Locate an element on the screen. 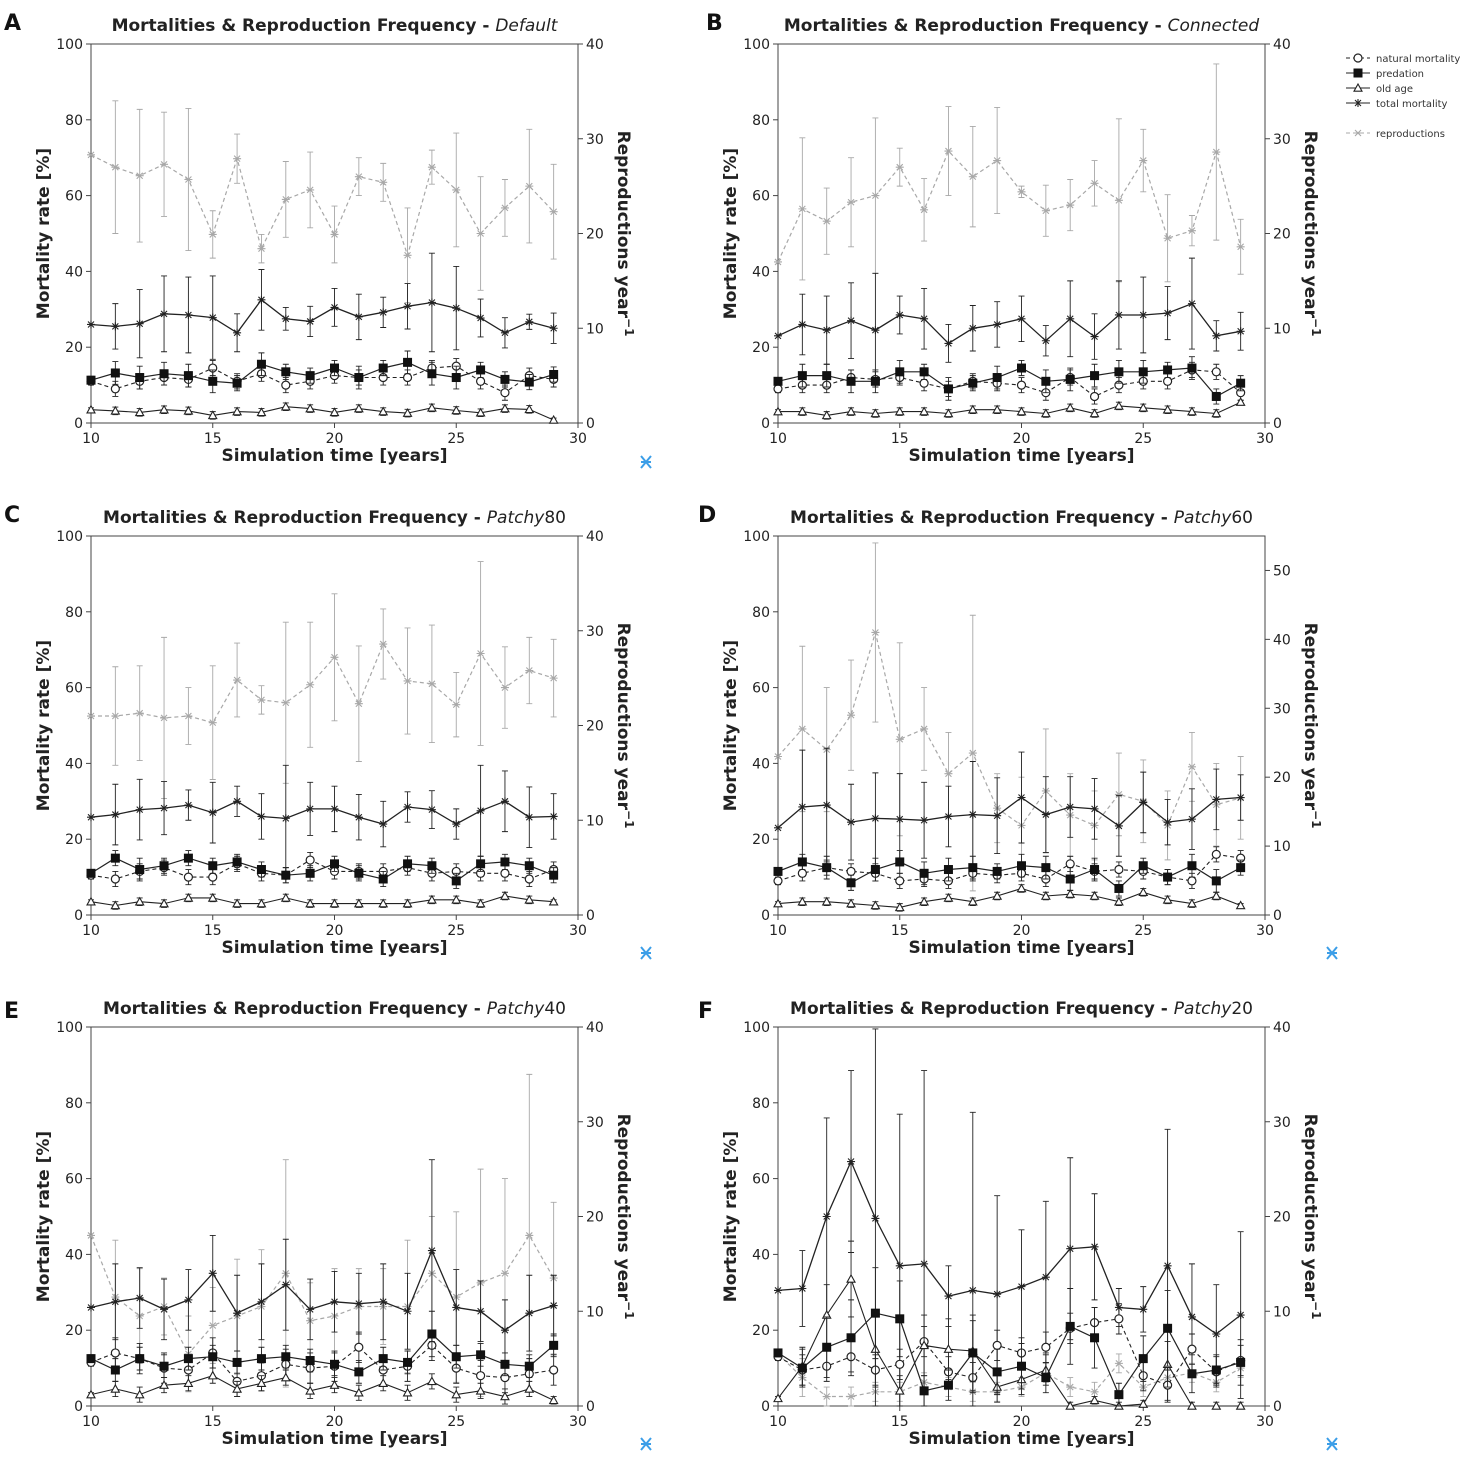 The width and height of the screenshot is (1476, 1459). series-predation is located at coordinates (322, 1347).